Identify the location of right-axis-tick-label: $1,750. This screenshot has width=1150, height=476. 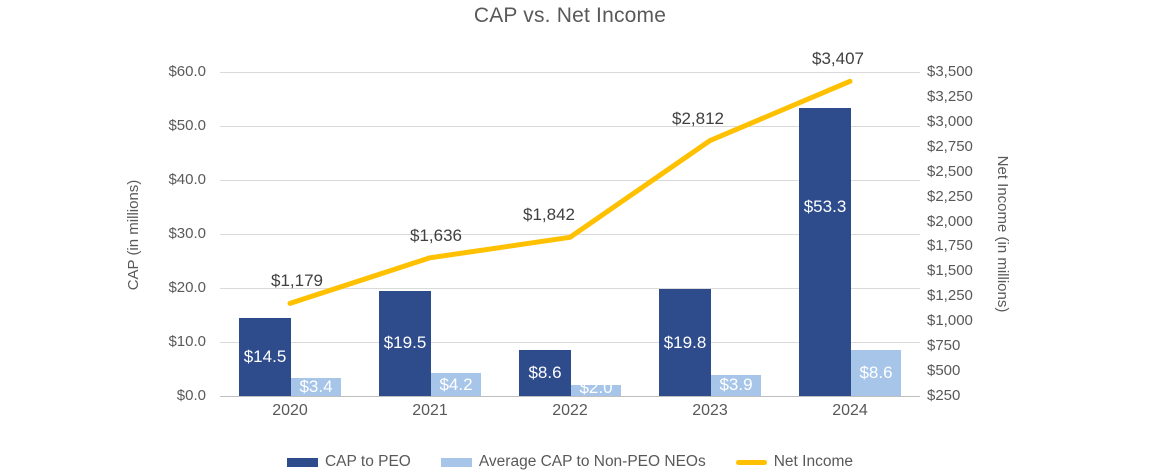
(950, 246).